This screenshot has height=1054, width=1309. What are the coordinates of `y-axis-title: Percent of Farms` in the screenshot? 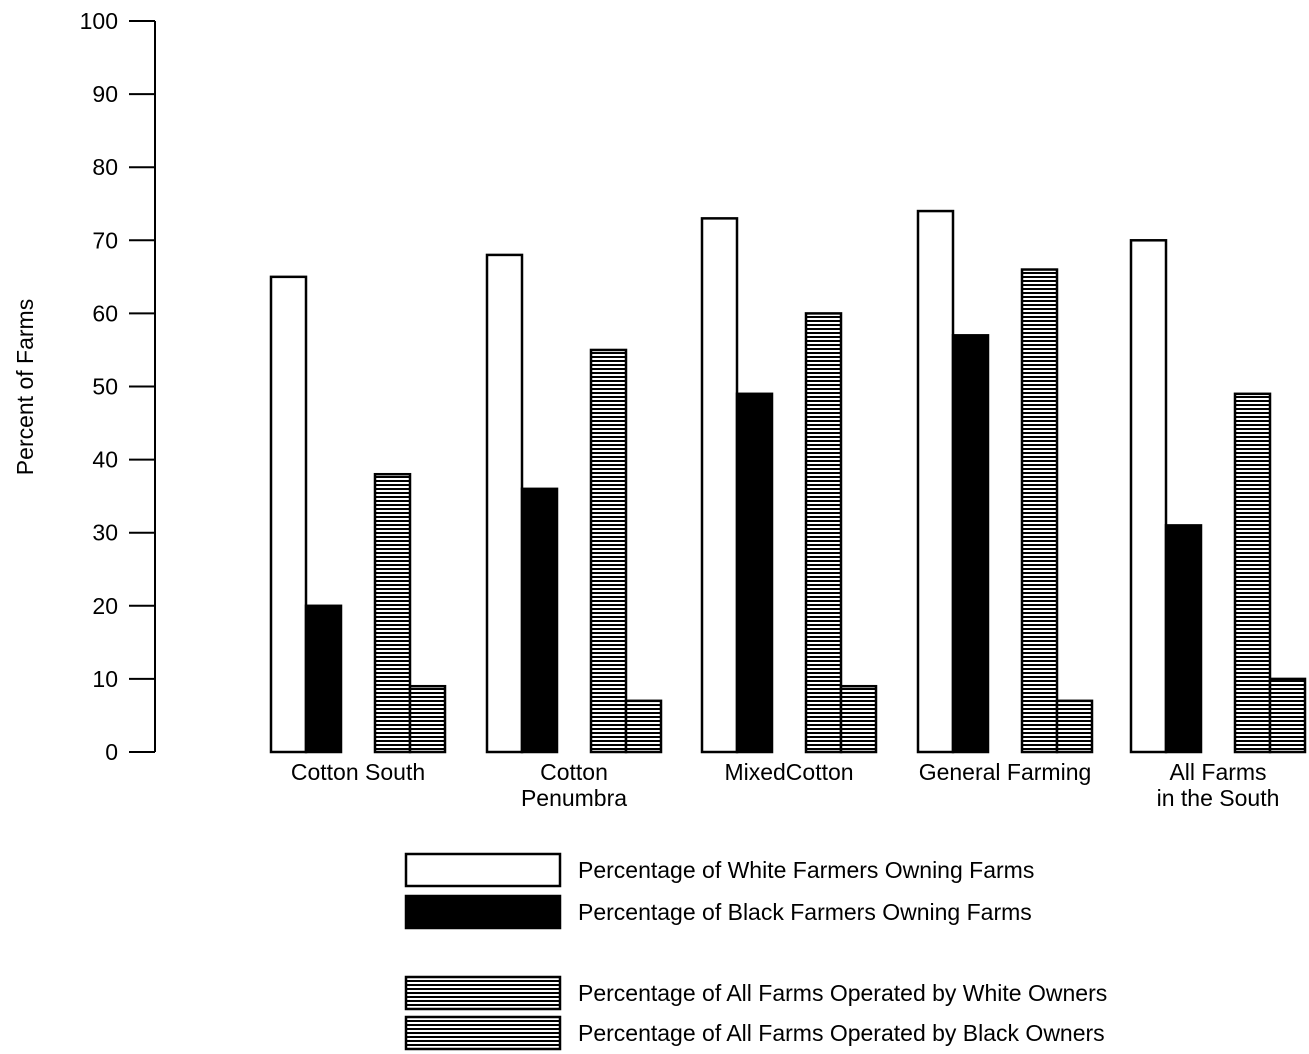 It's located at (25, 387).